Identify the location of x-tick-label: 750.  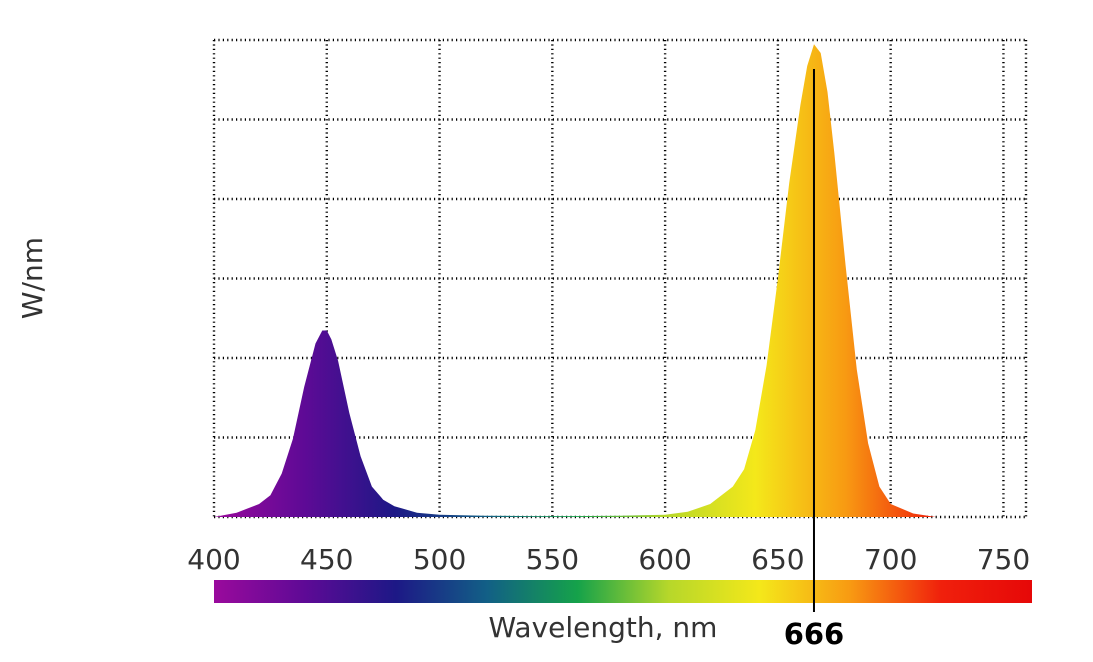
(1003, 559).